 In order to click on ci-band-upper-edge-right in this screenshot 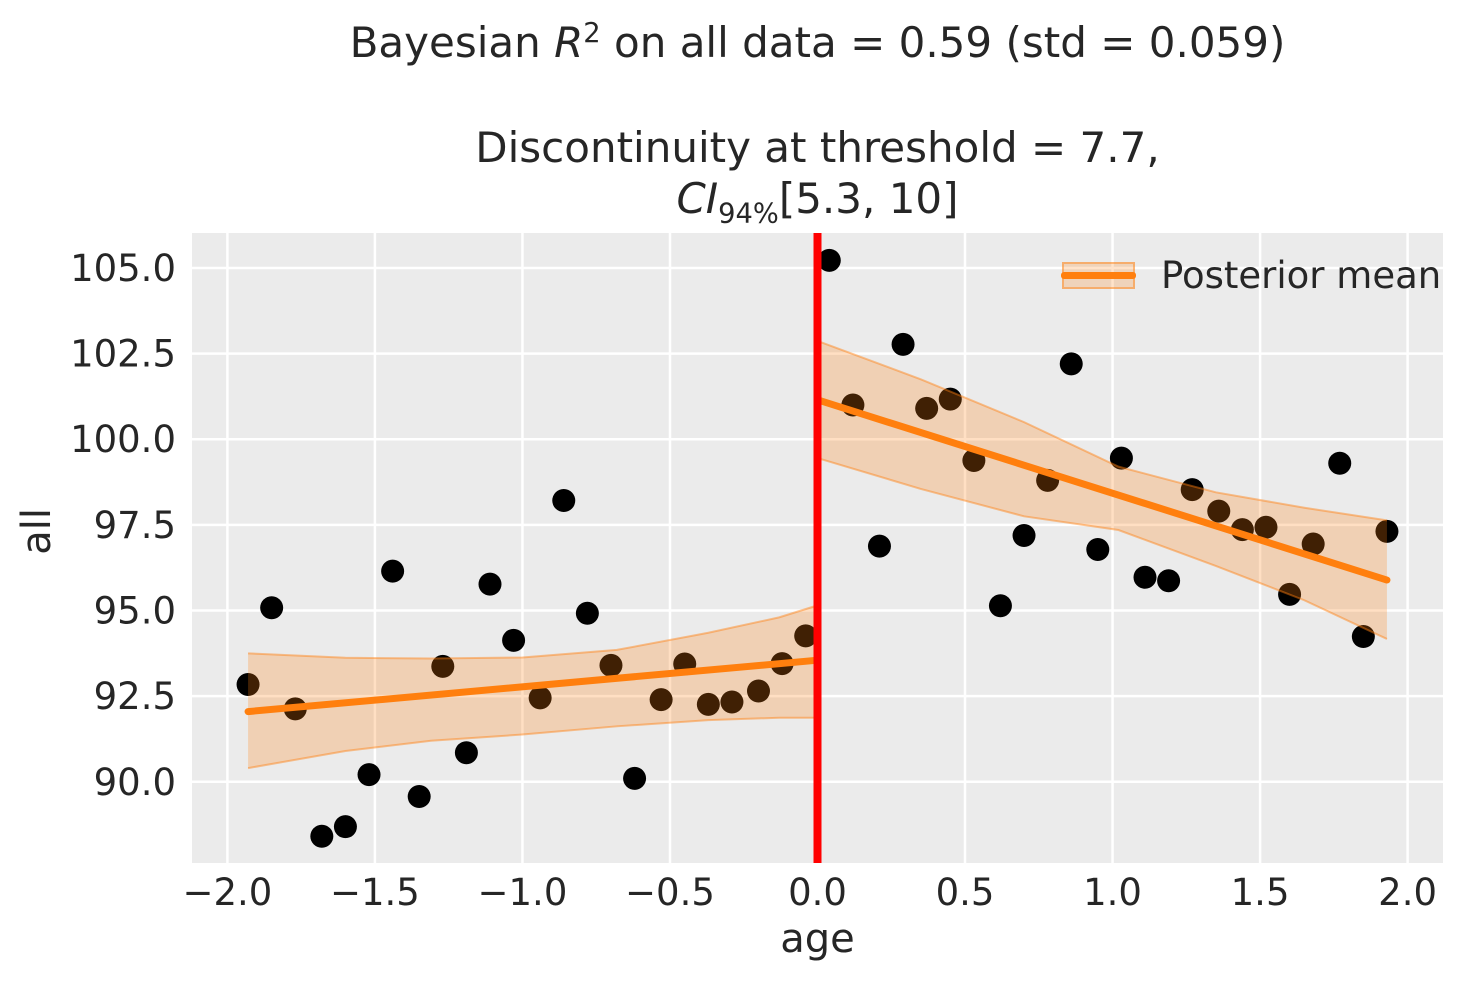, I will do `click(1102, 430)`.